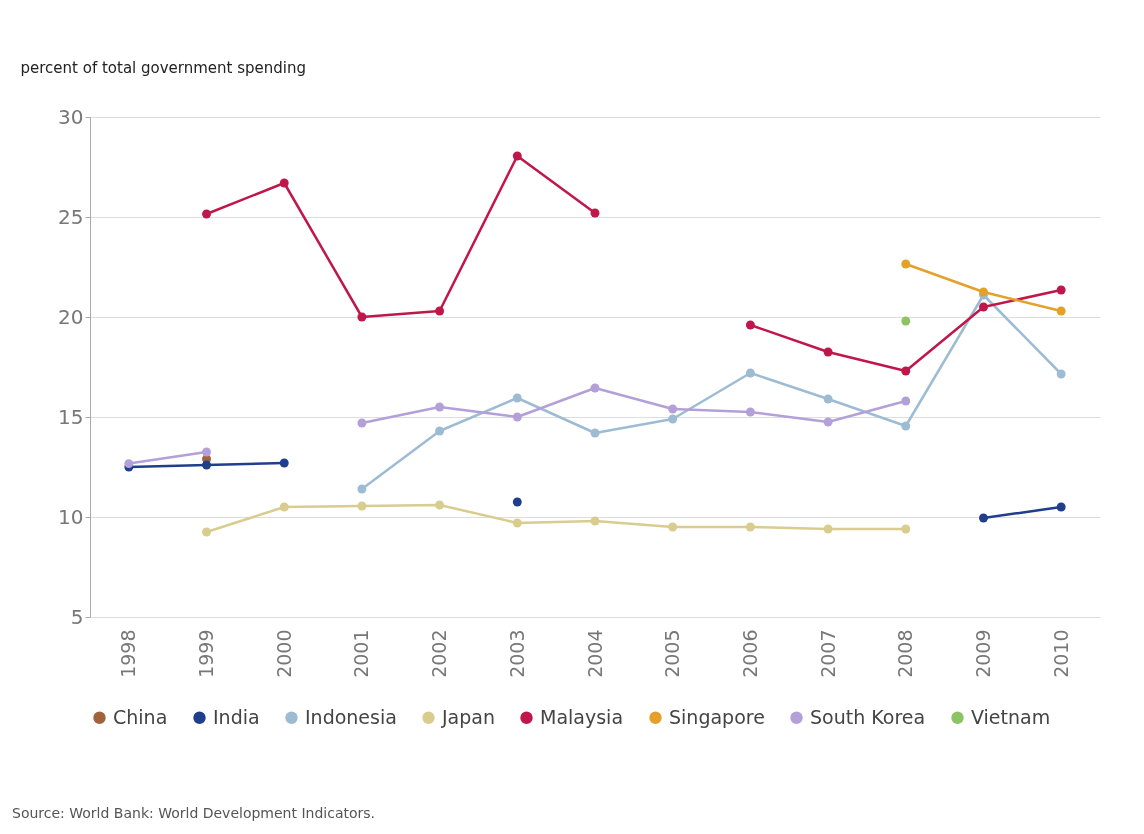 The image size is (1144, 834). What do you see at coordinates (77, 616) in the screenshot?
I see `y-tick-label: 5` at bounding box center [77, 616].